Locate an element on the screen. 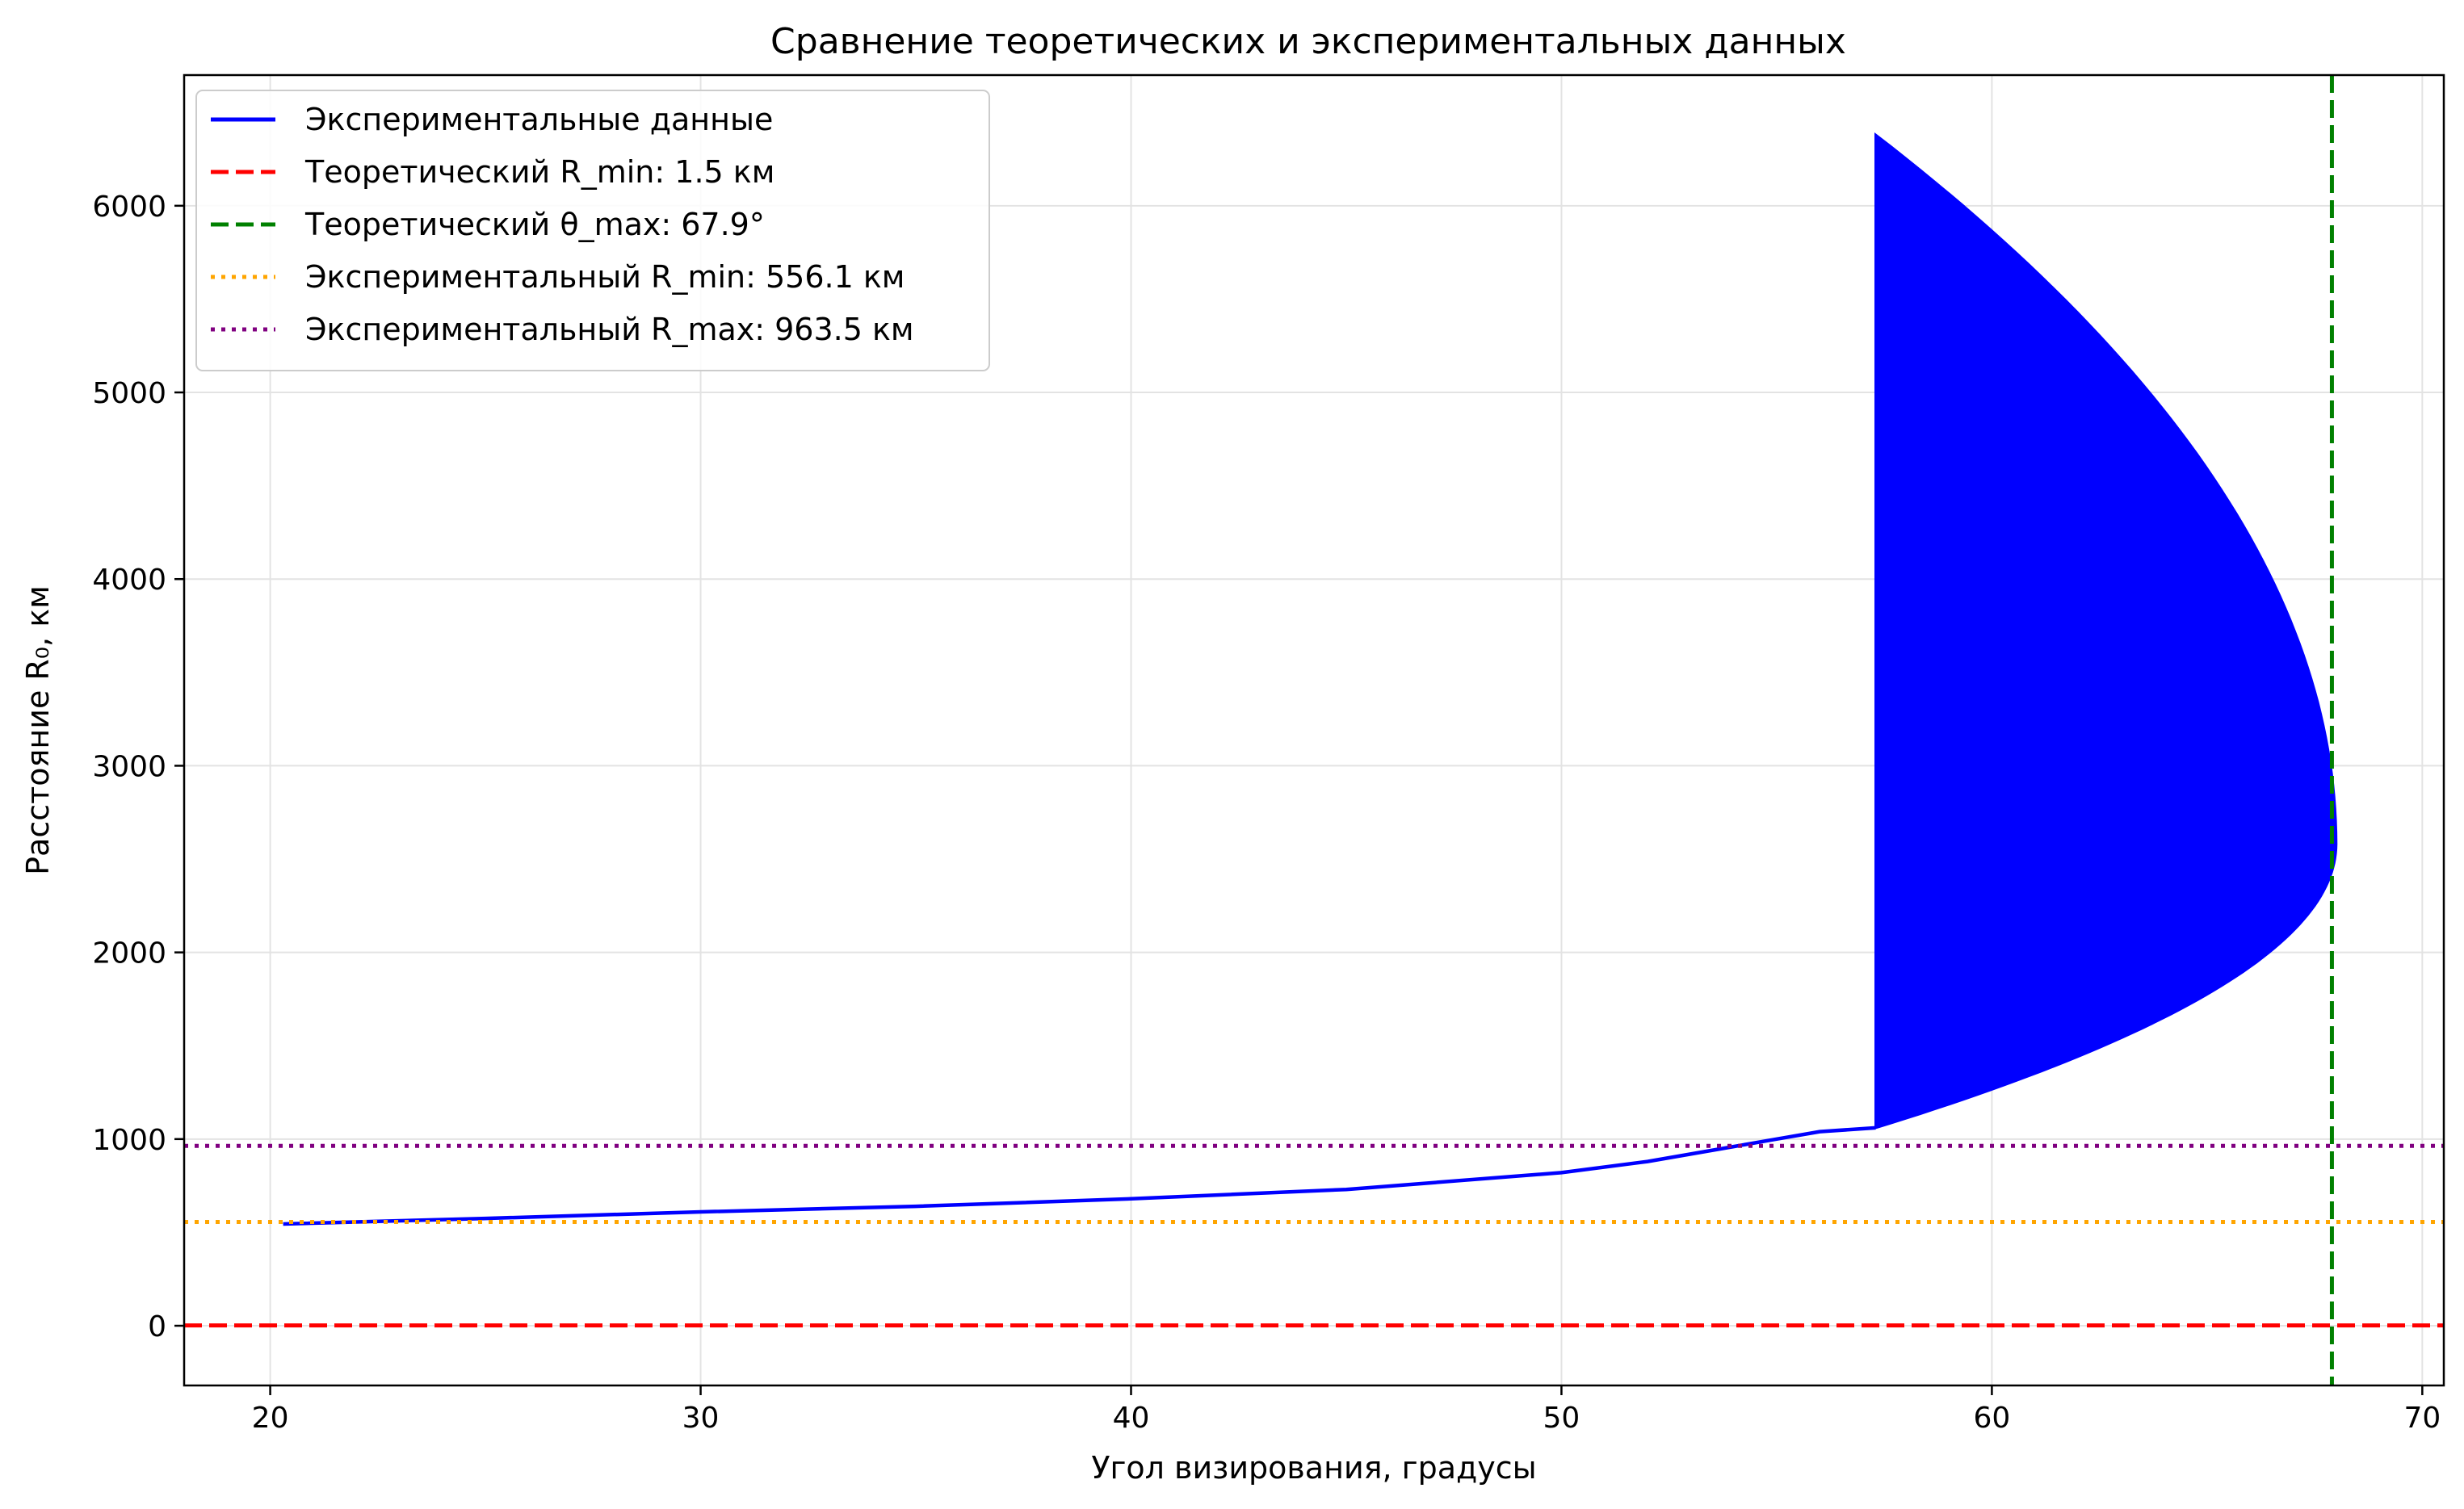 Image resolution: width=2464 pixels, height=1509 pixels. x-tick-label: 30 is located at coordinates (701, 1418).